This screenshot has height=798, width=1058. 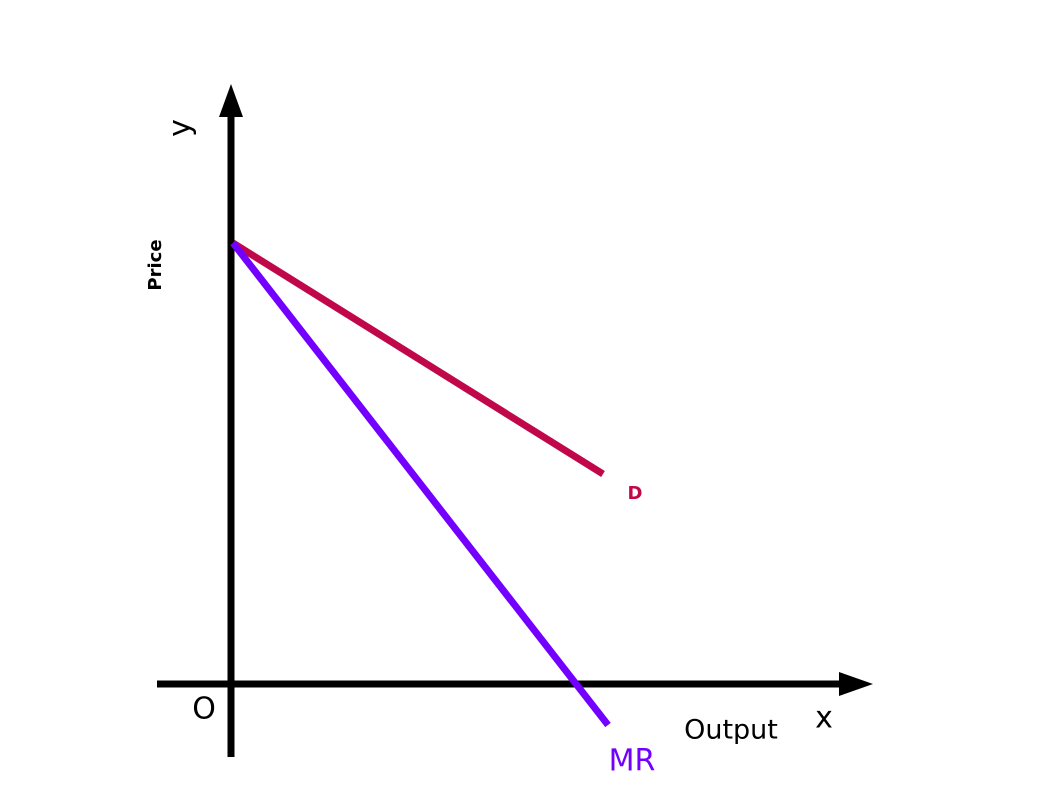 What do you see at coordinates (418, 358) in the screenshot?
I see `demand-curve` at bounding box center [418, 358].